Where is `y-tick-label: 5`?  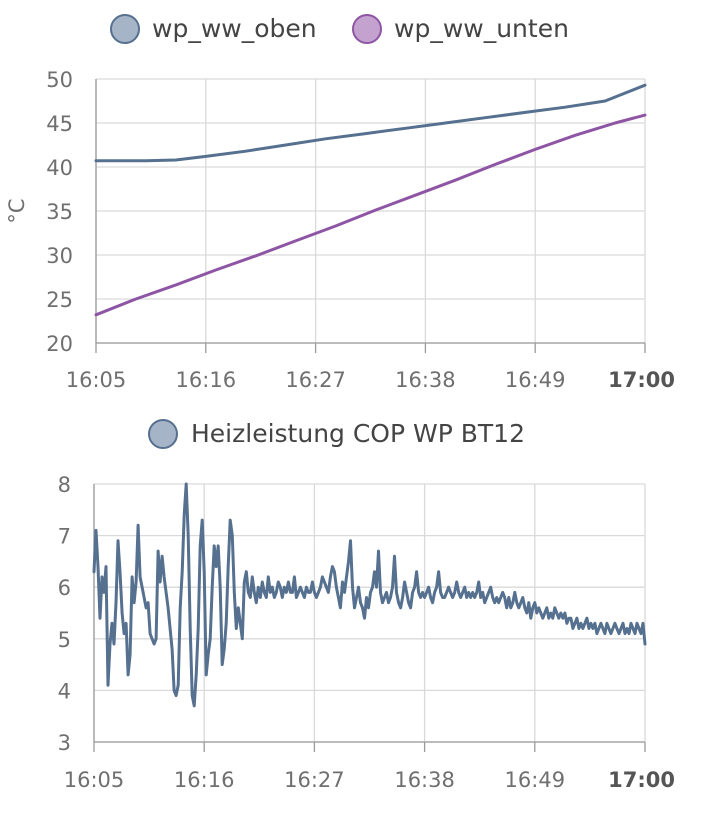
y-tick-label: 5 is located at coordinates (64, 640).